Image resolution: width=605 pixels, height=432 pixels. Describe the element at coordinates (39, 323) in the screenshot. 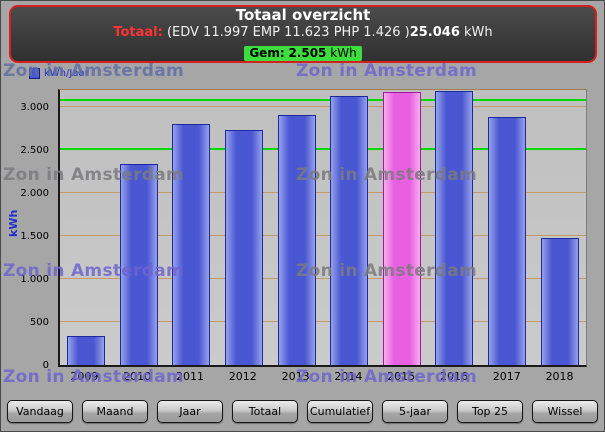

I see `y-tick-label: 500` at that location.